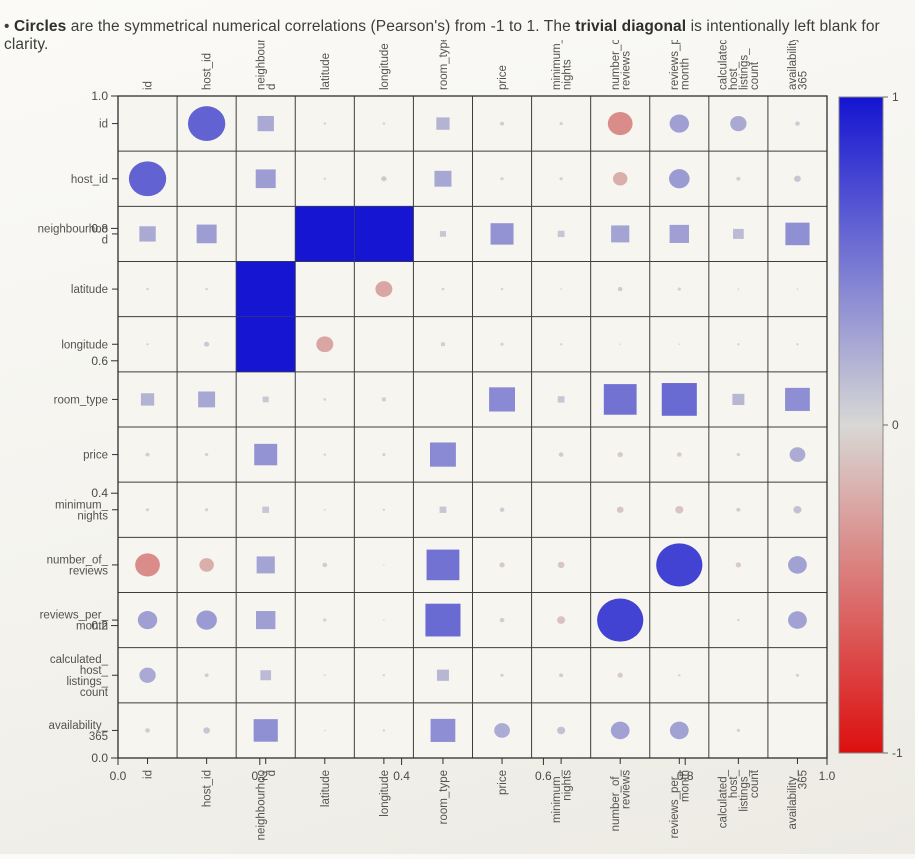  I want to click on caption-term-circles: Circles, so click(40, 26).